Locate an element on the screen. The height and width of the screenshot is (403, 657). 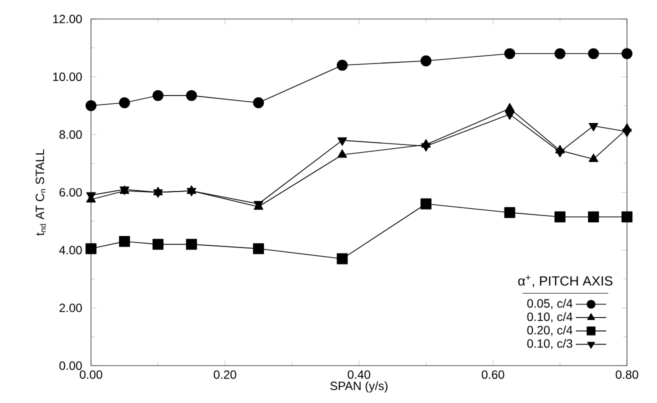
x-tick-label: 0.40 is located at coordinates (359, 374).